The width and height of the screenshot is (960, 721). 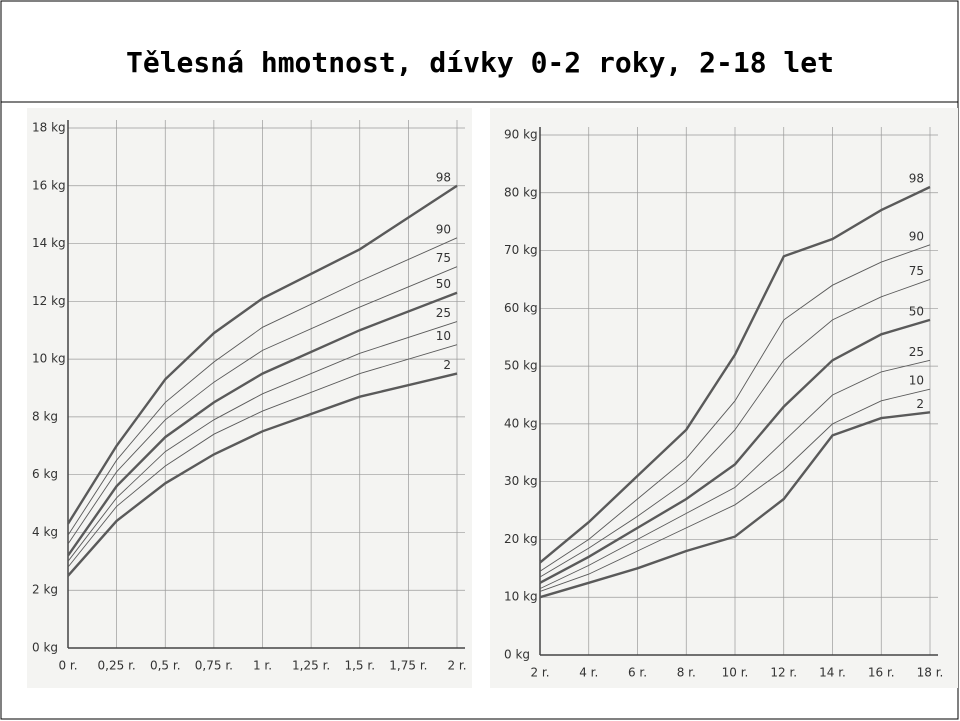 I want to click on x-tick-label: 1,75 r., so click(x=408, y=666).